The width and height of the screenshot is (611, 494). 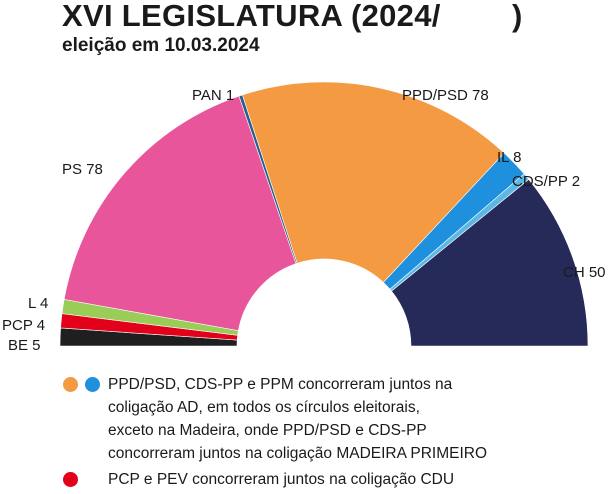 I want to click on page-title: XVI LEGISLATURA (2024/ ), so click(x=292, y=16).